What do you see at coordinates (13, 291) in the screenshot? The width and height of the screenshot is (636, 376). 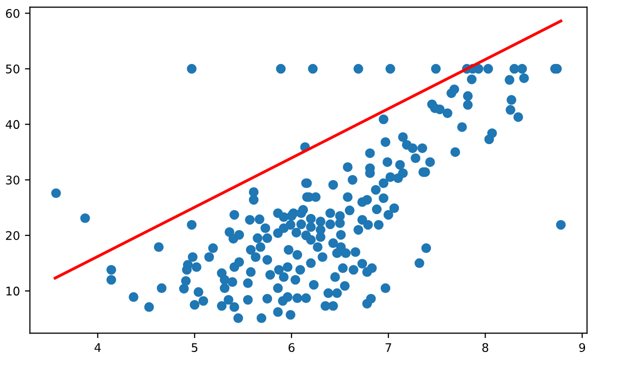 I see `y-tick-label: 10` at bounding box center [13, 291].